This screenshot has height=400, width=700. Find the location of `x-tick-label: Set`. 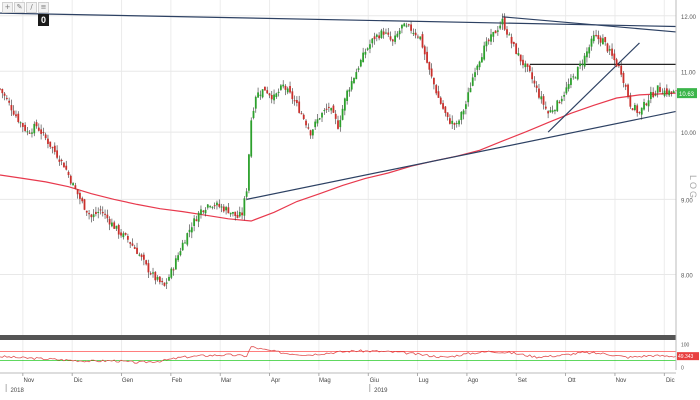

x-tick-label: Set is located at coordinates (522, 381).